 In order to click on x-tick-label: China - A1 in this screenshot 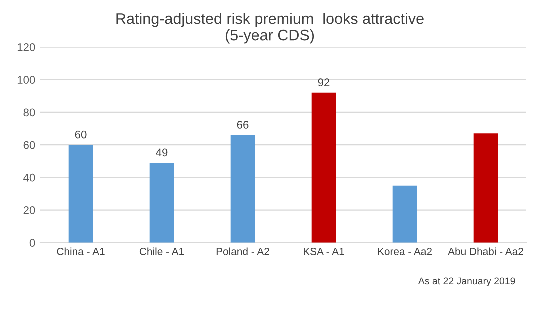, I will do `click(81, 252)`.